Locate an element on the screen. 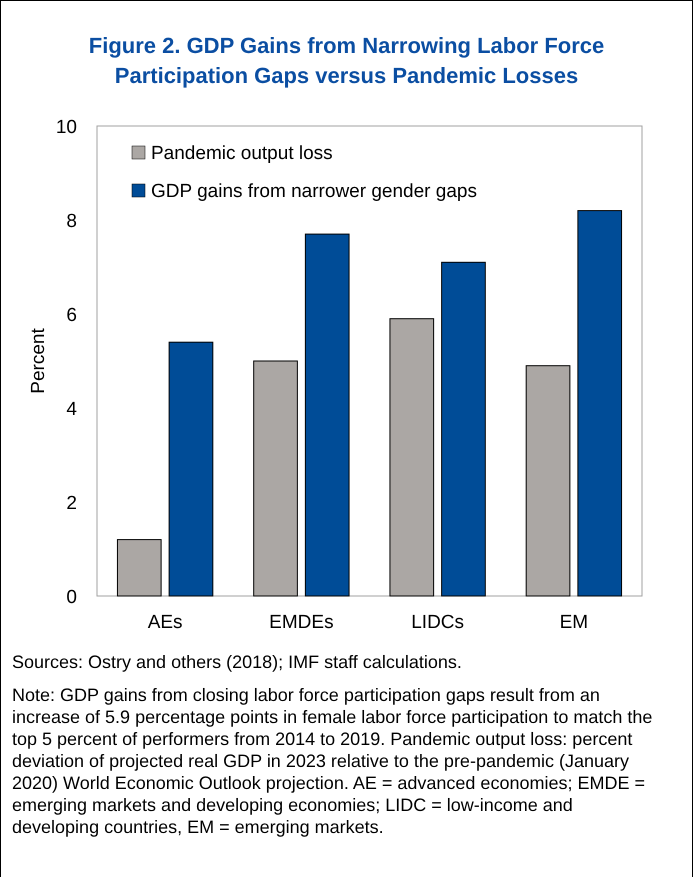  legend-label: Pandemic output loss is located at coordinates (242, 153).